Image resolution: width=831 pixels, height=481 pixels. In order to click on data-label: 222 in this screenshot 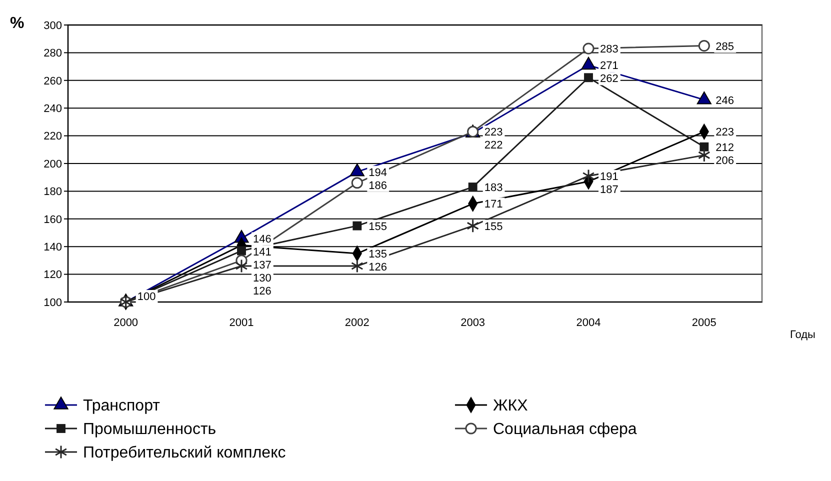, I will do `click(493, 146)`.